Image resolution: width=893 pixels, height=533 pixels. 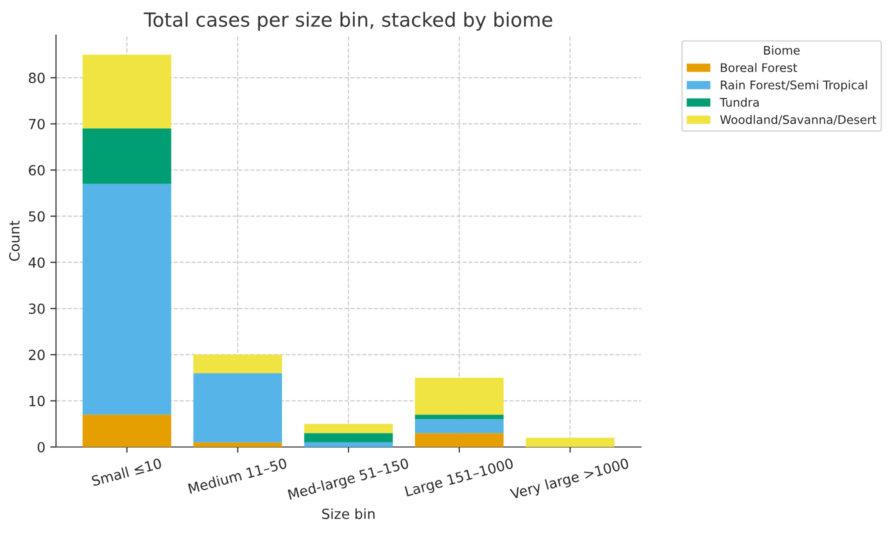 I want to click on y-tick-label: 60, so click(x=36, y=170).